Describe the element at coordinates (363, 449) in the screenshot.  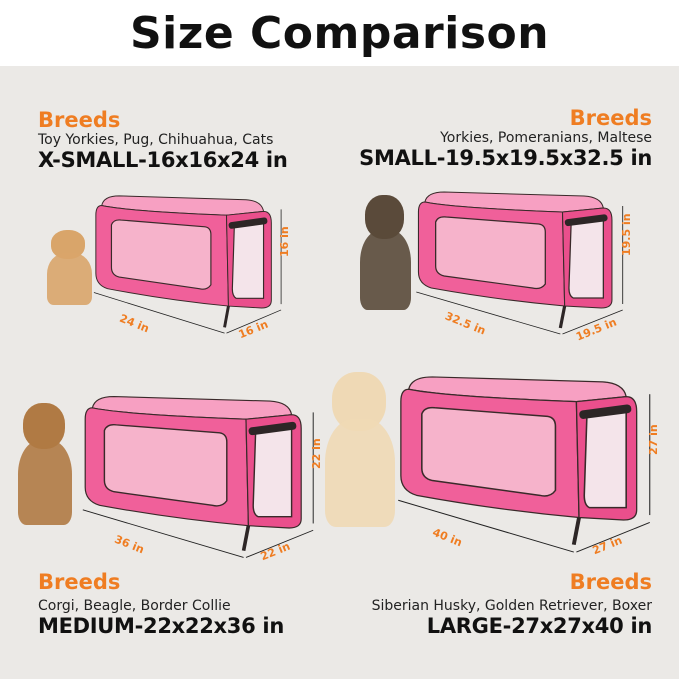
I see `golden-retriever-image` at that location.